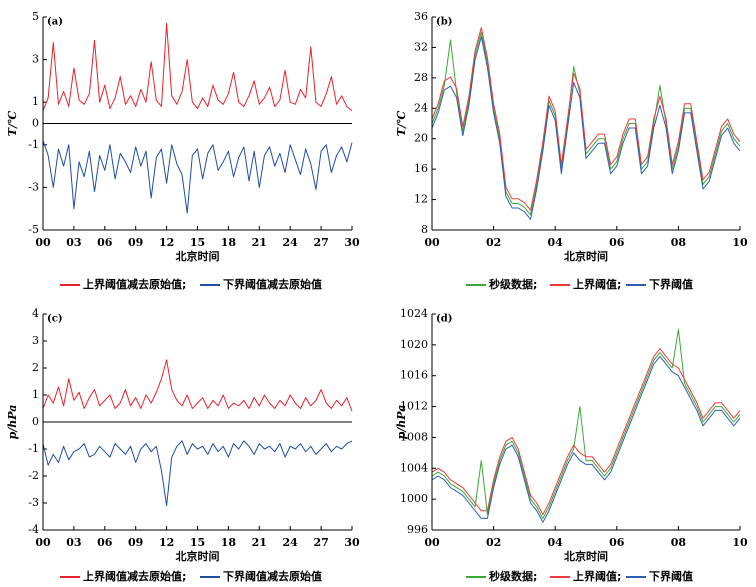  I want to click on panel-label: (d), so click(444, 319).